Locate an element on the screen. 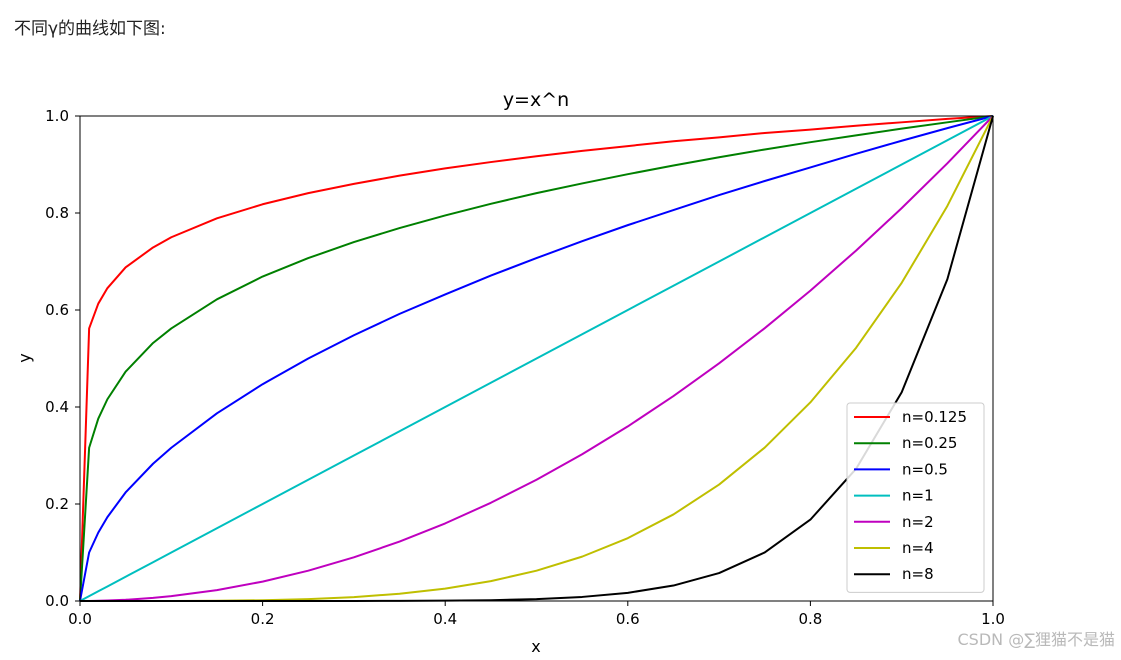 The width and height of the screenshot is (1121, 660). y-tick-label: 0.0 is located at coordinates (57, 601).